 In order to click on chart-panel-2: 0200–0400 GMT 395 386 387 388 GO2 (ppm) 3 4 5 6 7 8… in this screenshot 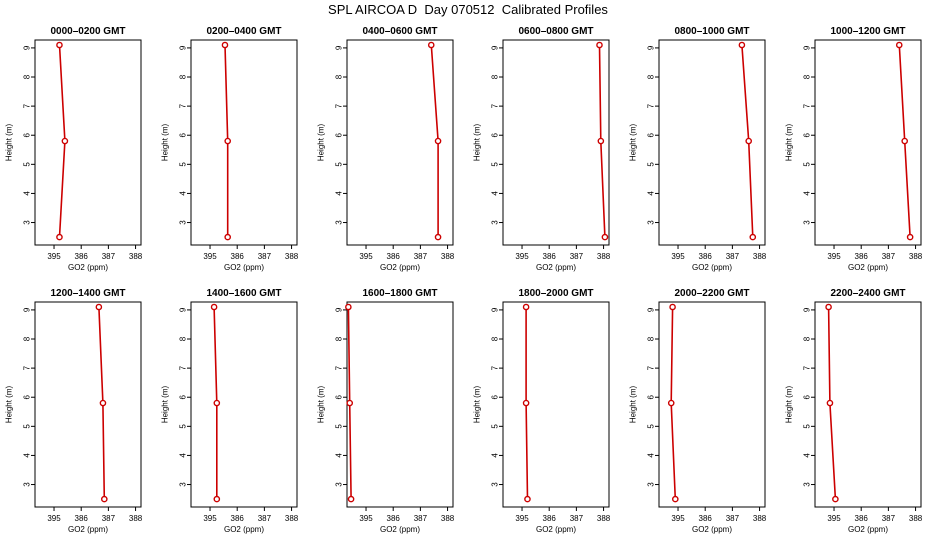, I will do `click(230, 149)`.